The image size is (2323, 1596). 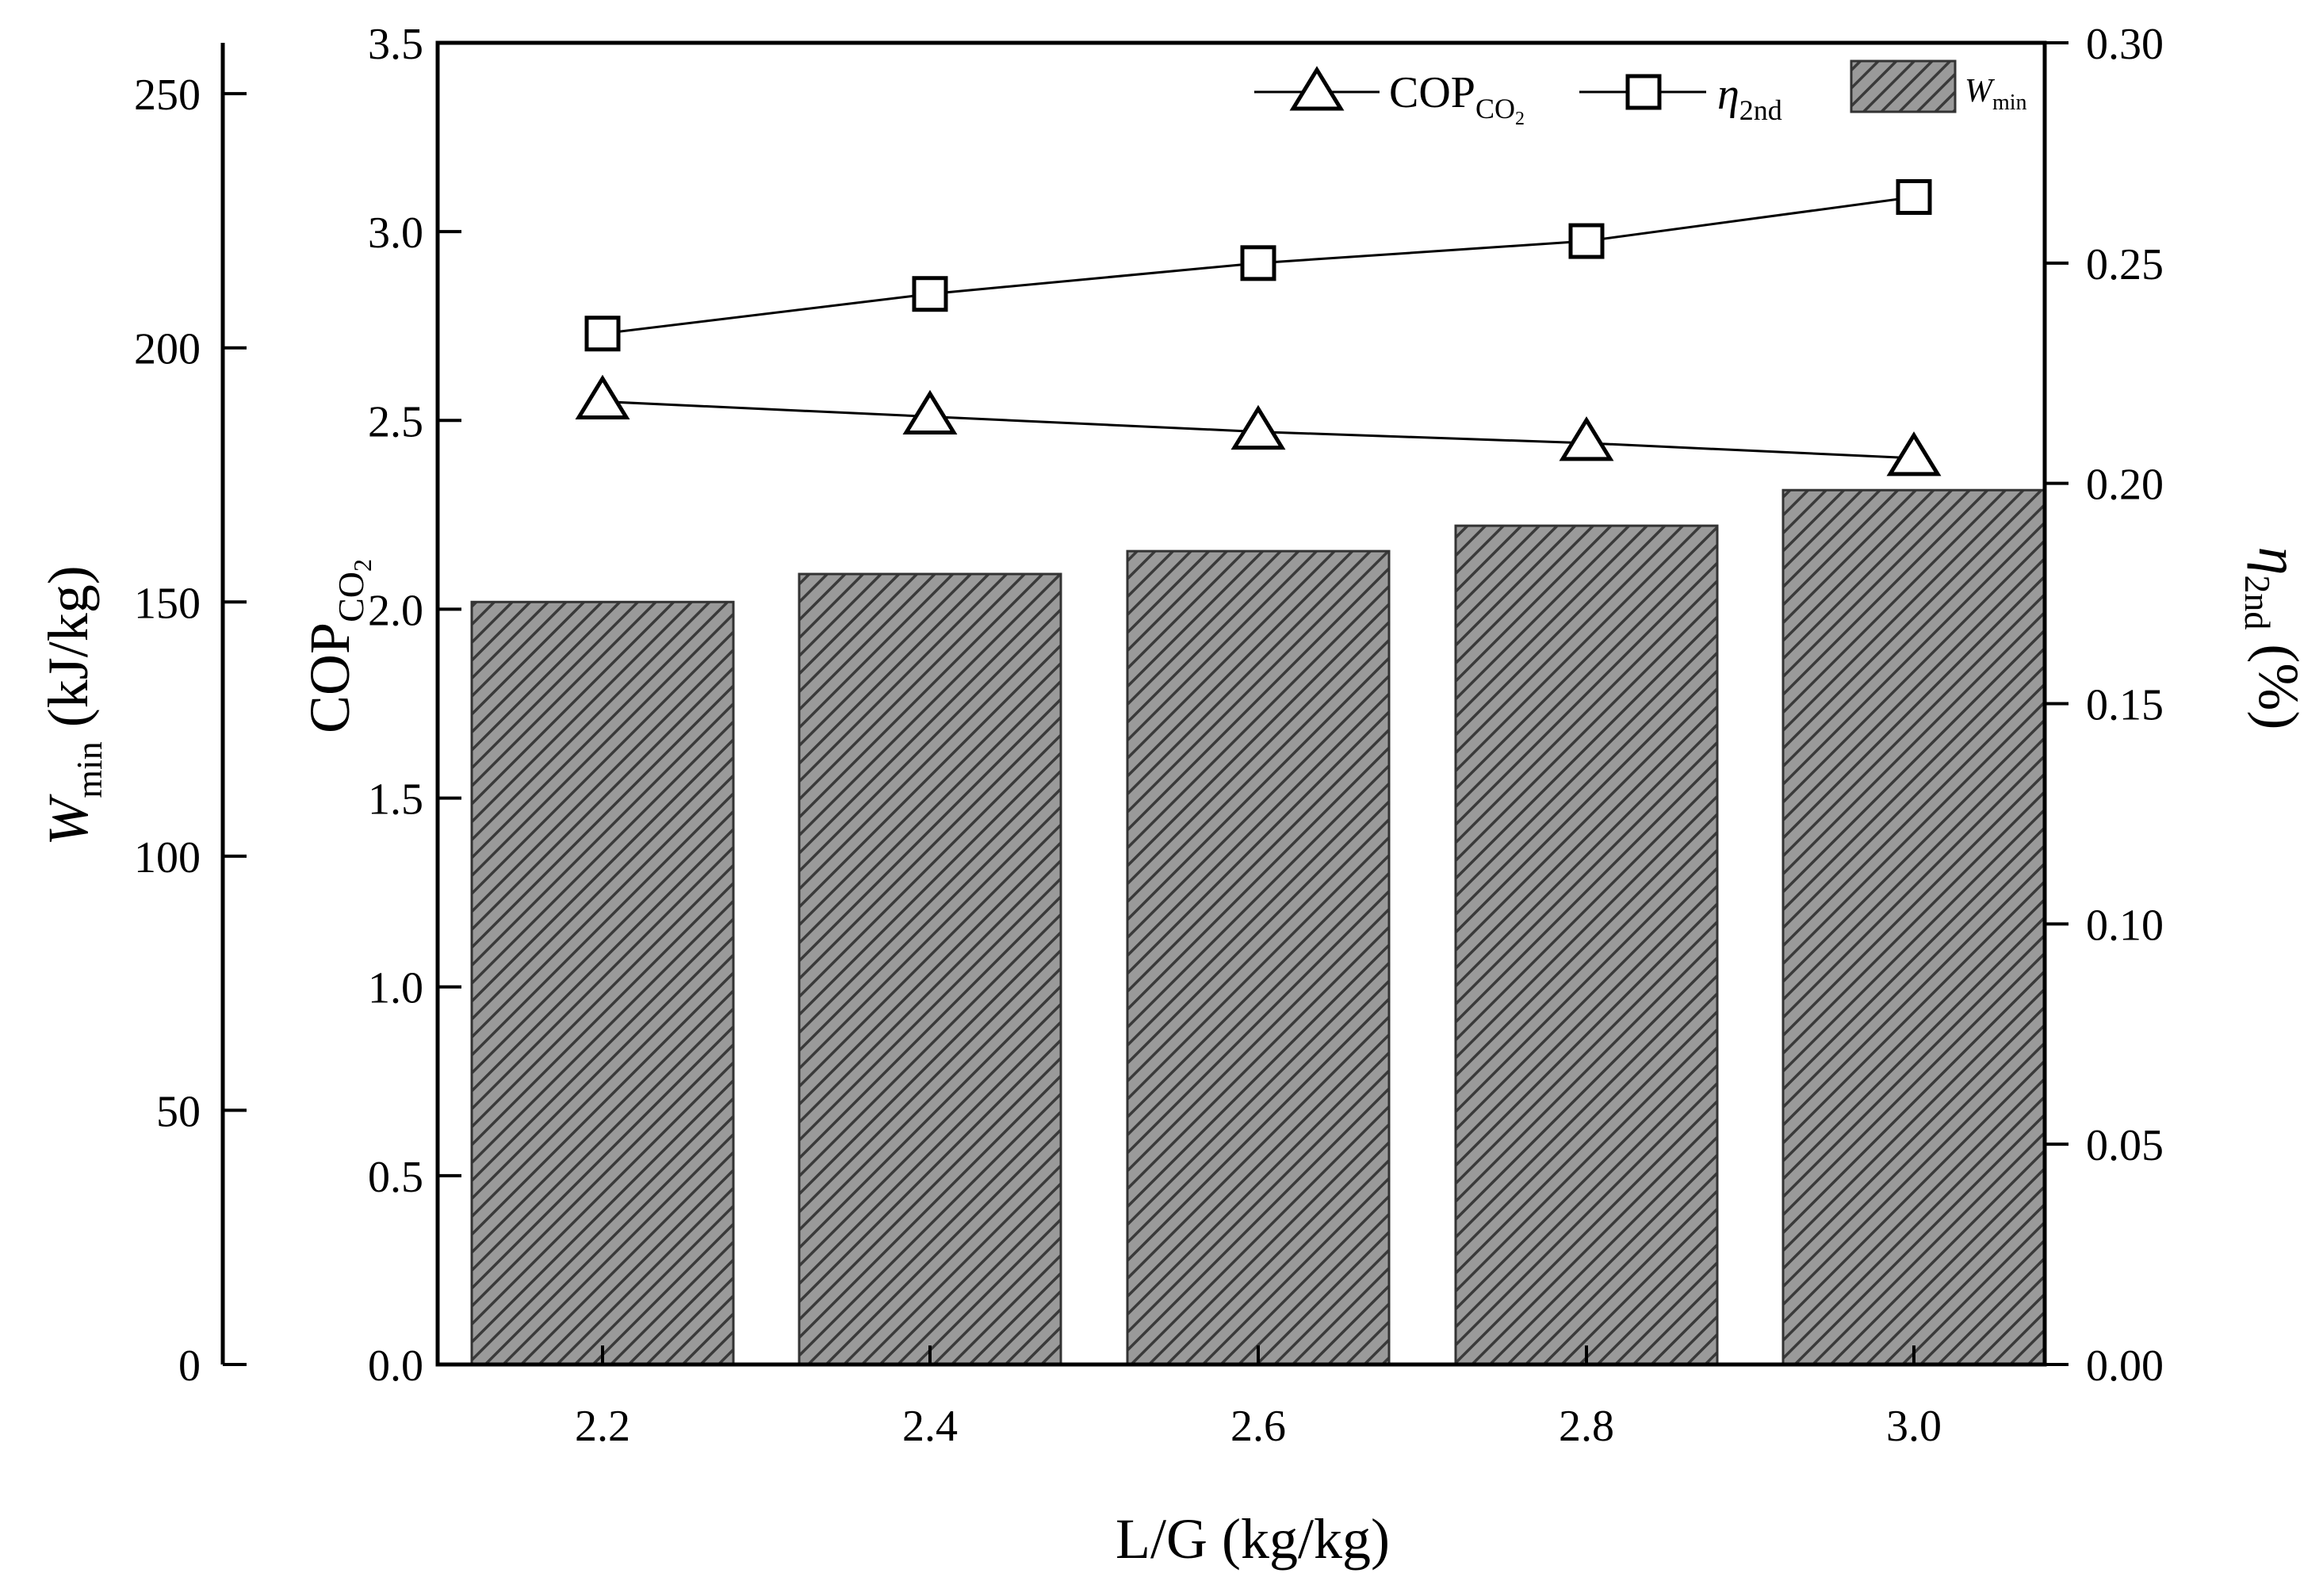 I want to click on eta-axis-label-symbol: η, so click(x=2278, y=561).